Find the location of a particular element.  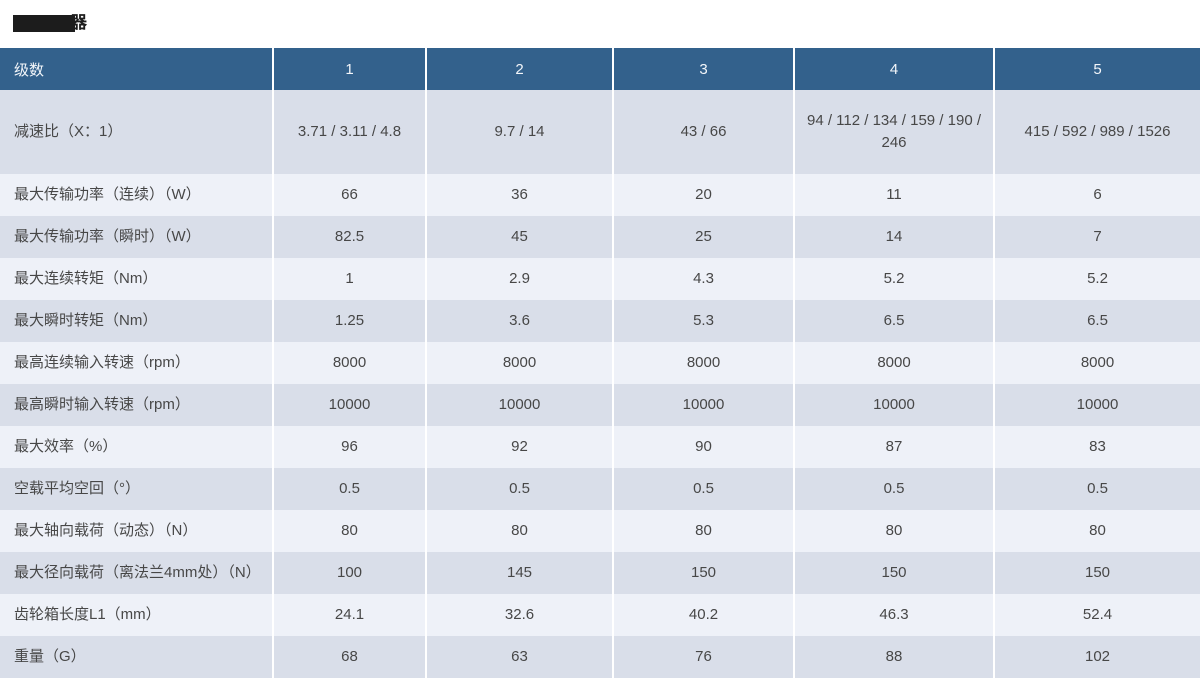

header-col-5: 5 is located at coordinates (1097, 69).